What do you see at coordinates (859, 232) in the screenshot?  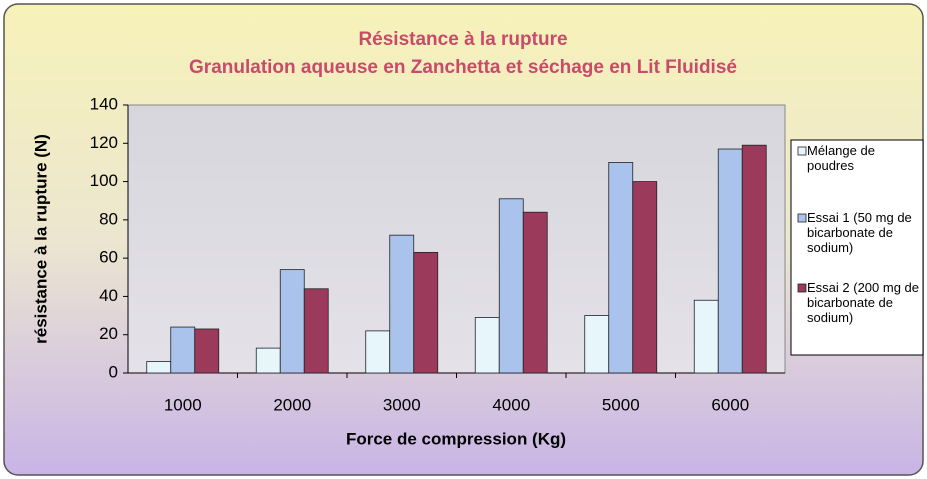 I see `legend-label: Essai 1 (50 mg de bicarbonate de sodium)` at bounding box center [859, 232].